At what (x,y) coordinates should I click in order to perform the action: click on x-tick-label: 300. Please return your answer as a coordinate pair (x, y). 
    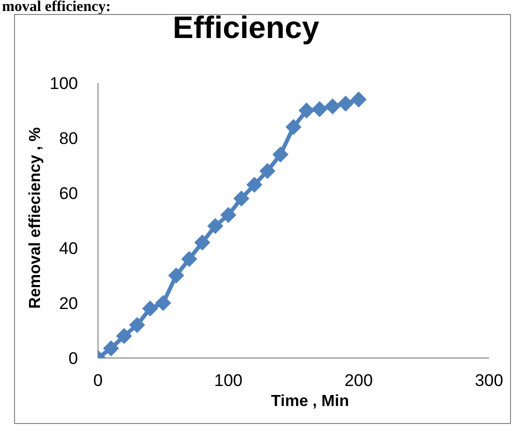
    Looking at the image, I should click on (489, 380).